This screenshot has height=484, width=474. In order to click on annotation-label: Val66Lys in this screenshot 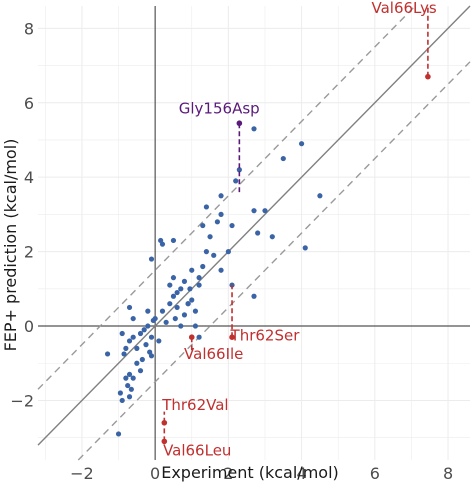, I will do `click(403, 8)`.